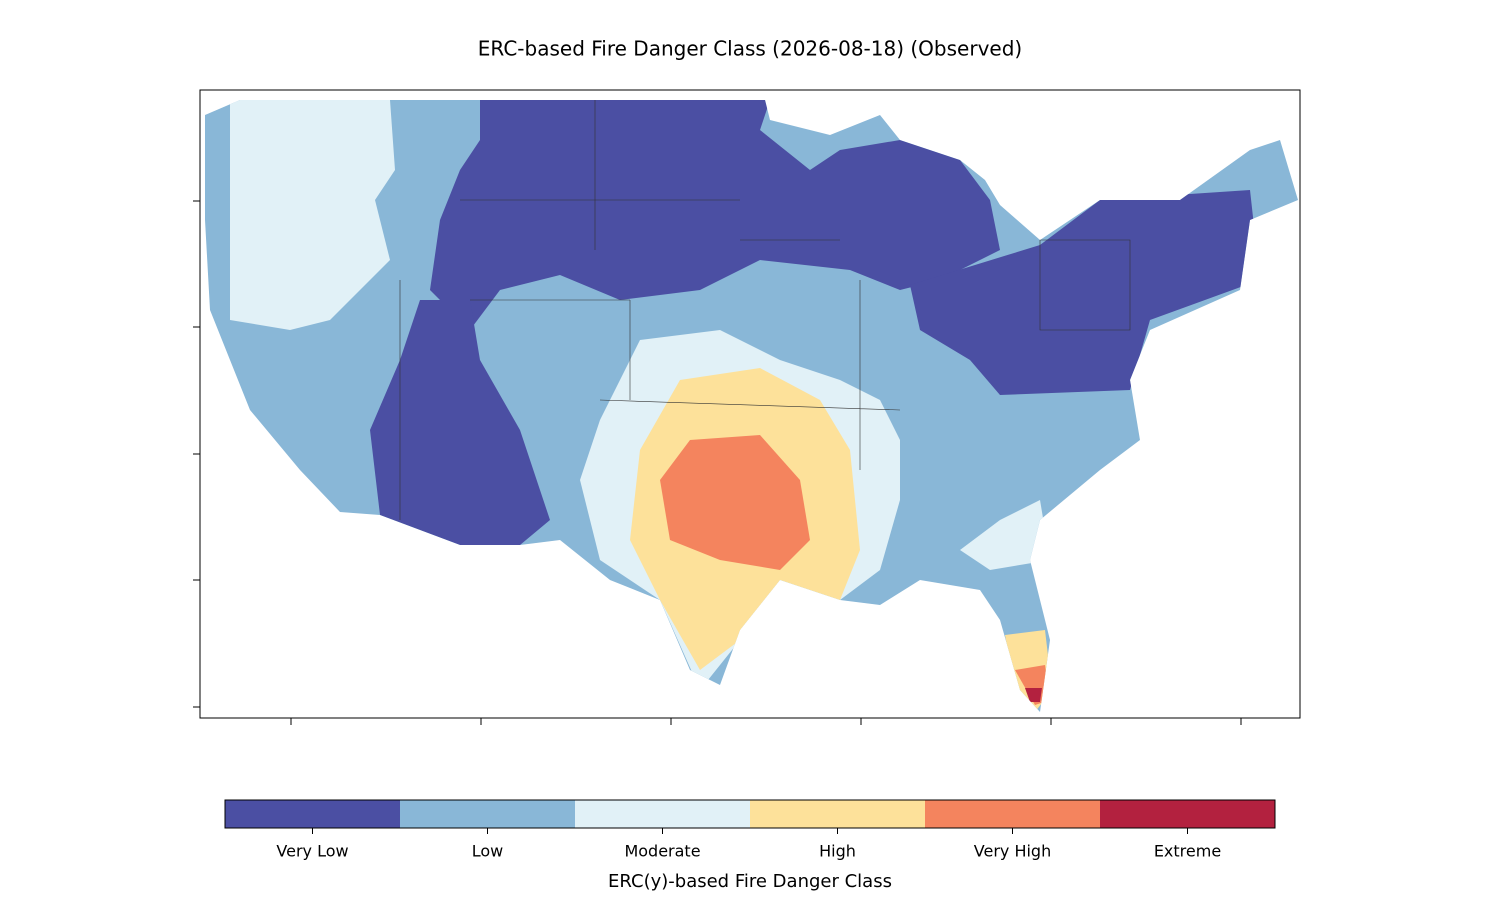 The image size is (1500, 900). Describe the element at coordinates (488, 851) in the screenshot. I see `colorbar-tick-label: Low` at that location.